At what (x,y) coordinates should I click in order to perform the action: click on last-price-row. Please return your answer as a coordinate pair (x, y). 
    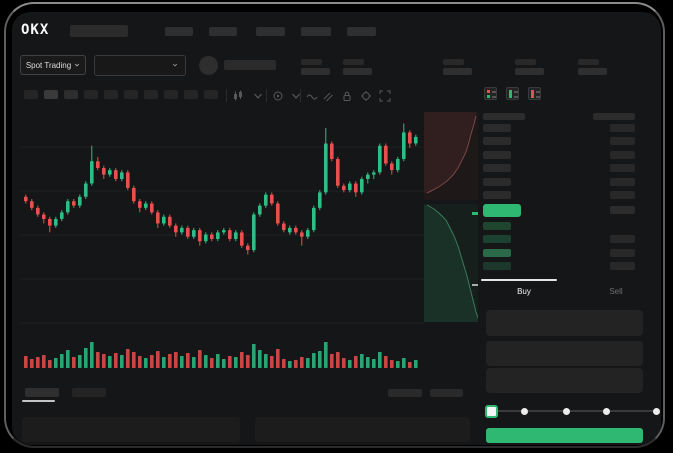
    Looking at the image, I should click on (569, 210).